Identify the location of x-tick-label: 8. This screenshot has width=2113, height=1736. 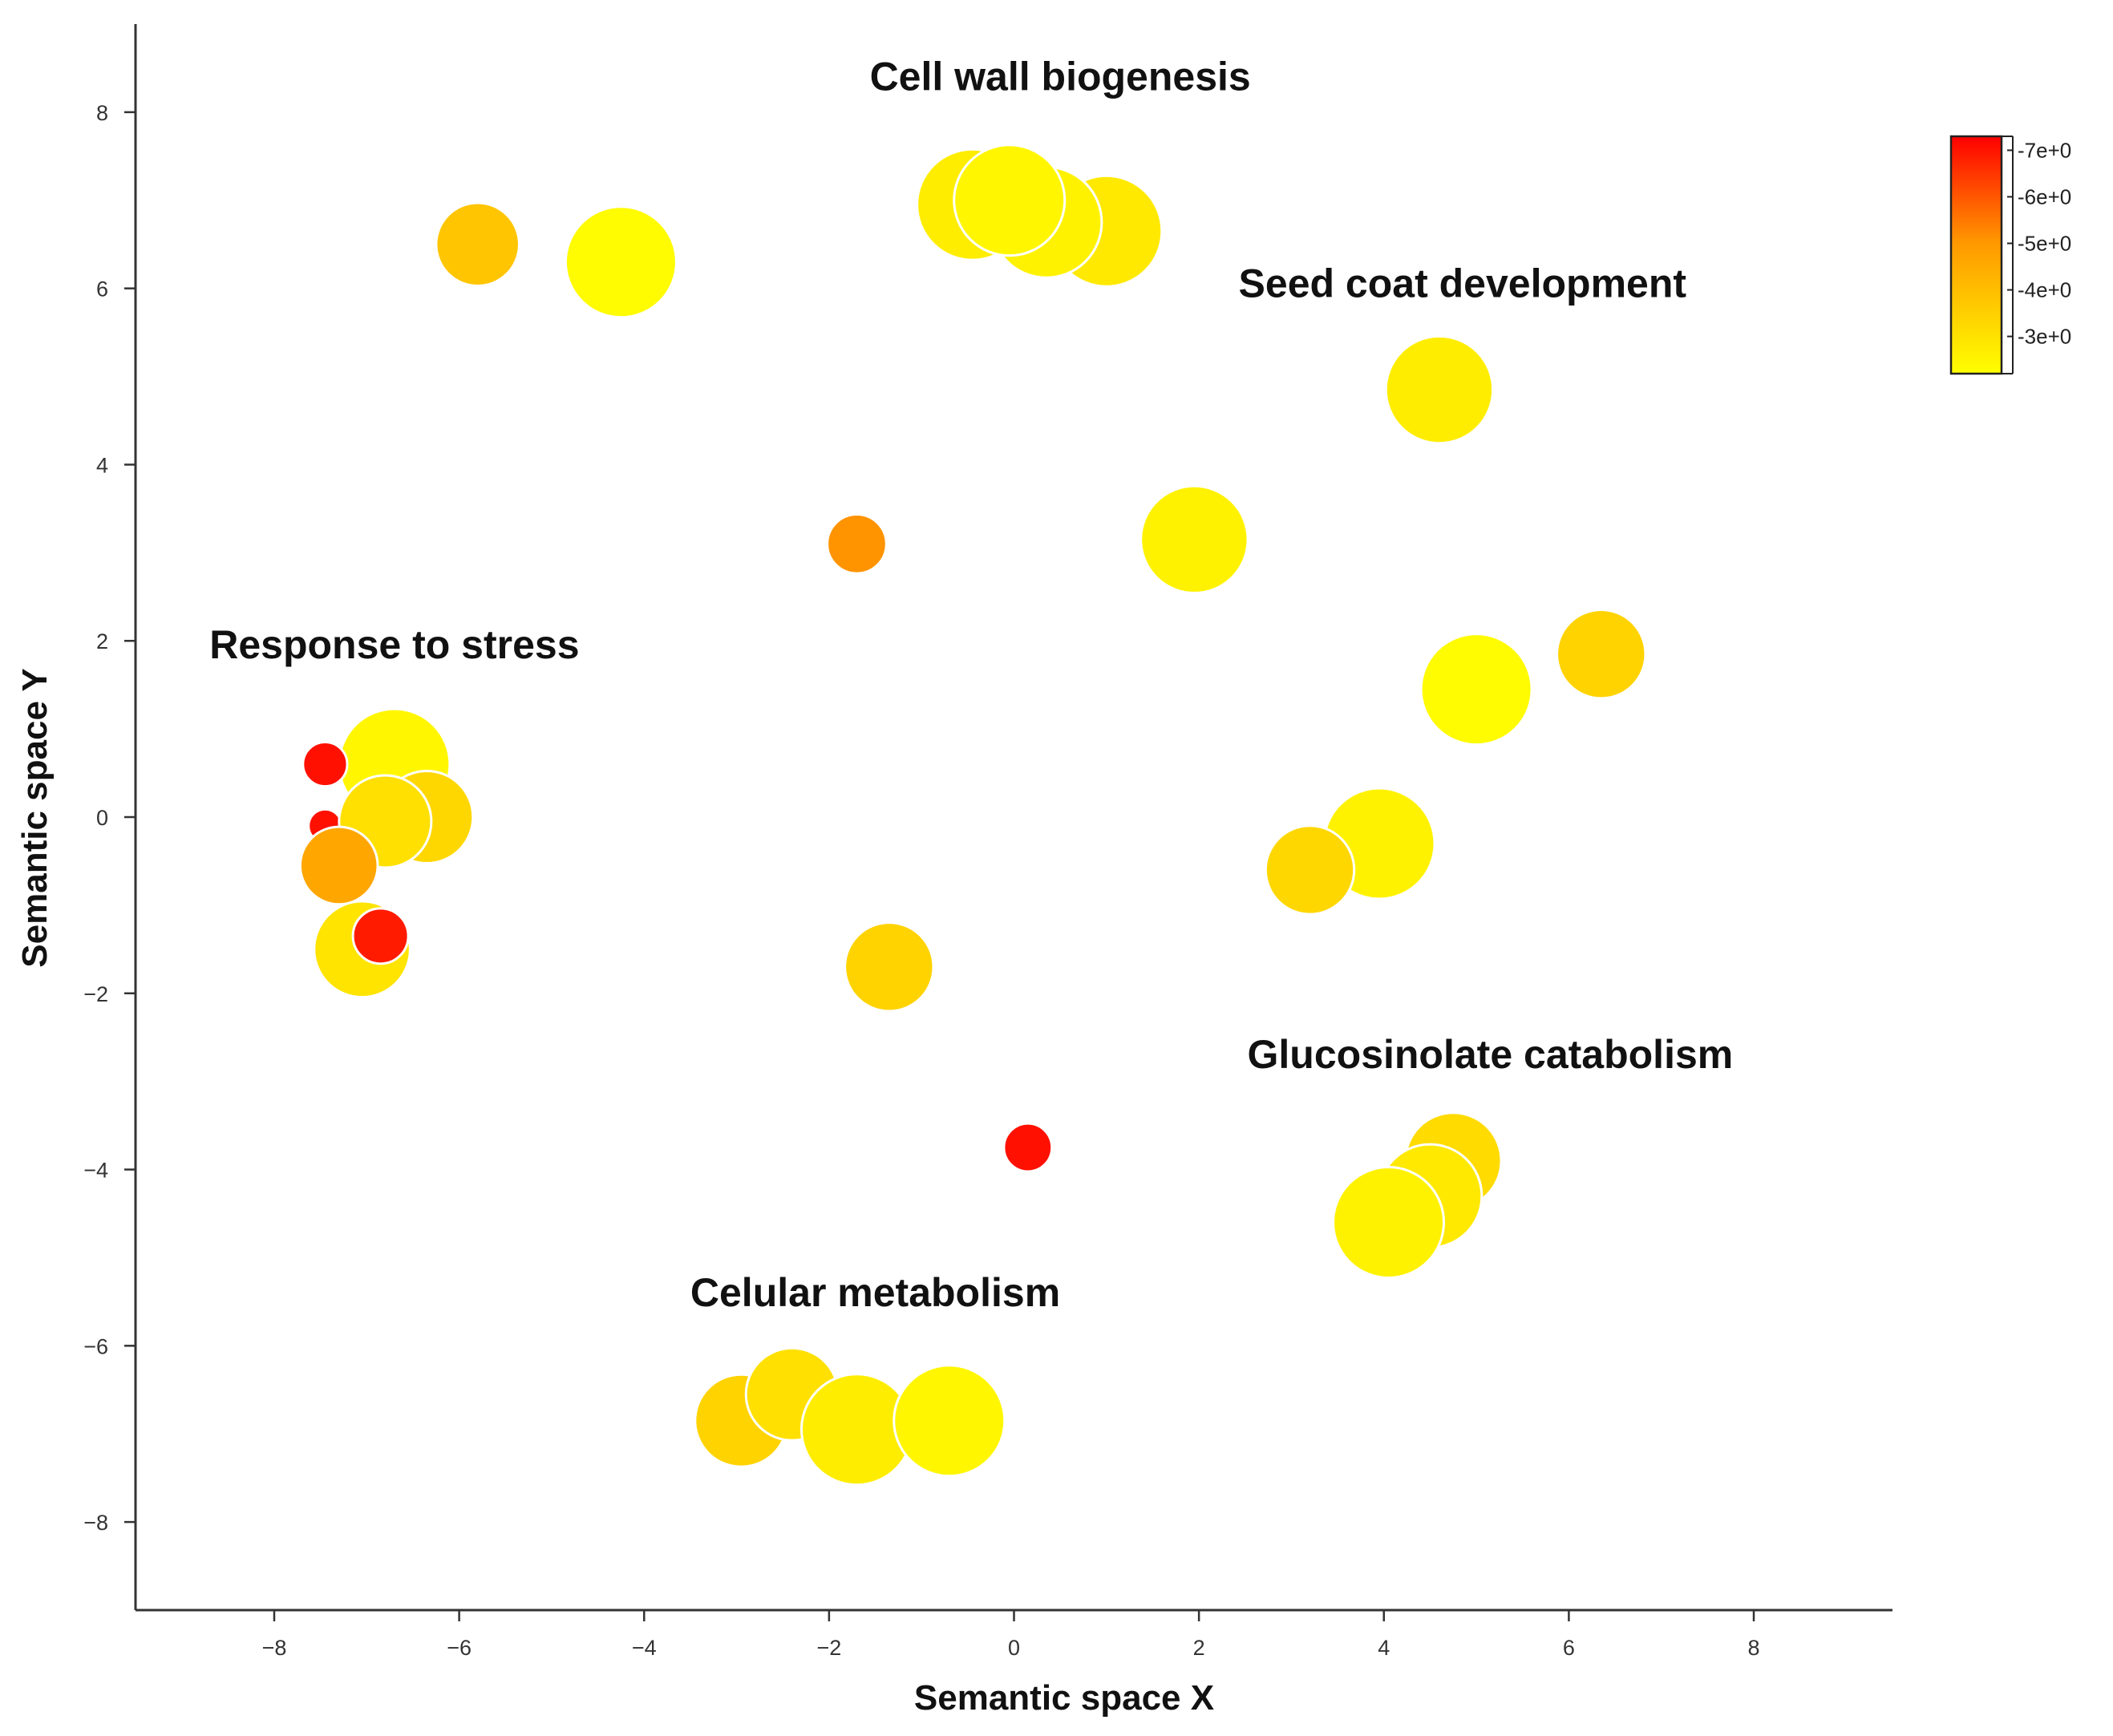
(1754, 1648).